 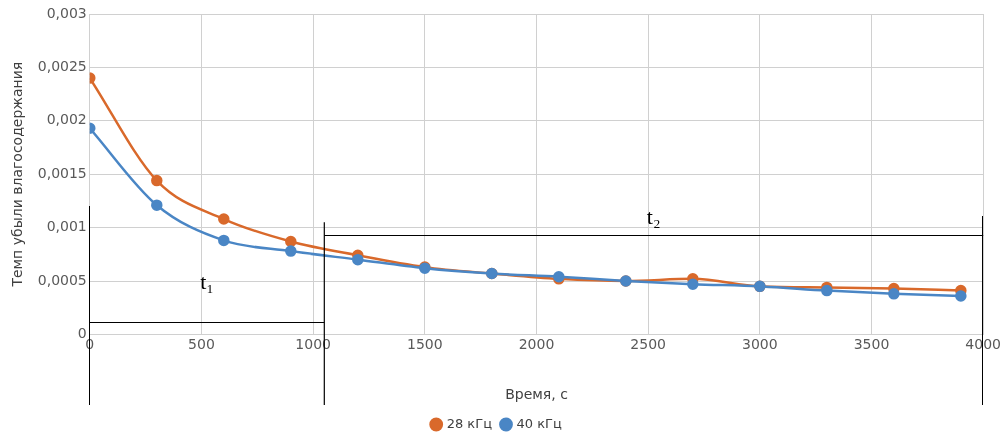 What do you see at coordinates (66, 226) in the screenshot?
I see `y-tick-label: 0,001` at bounding box center [66, 226].